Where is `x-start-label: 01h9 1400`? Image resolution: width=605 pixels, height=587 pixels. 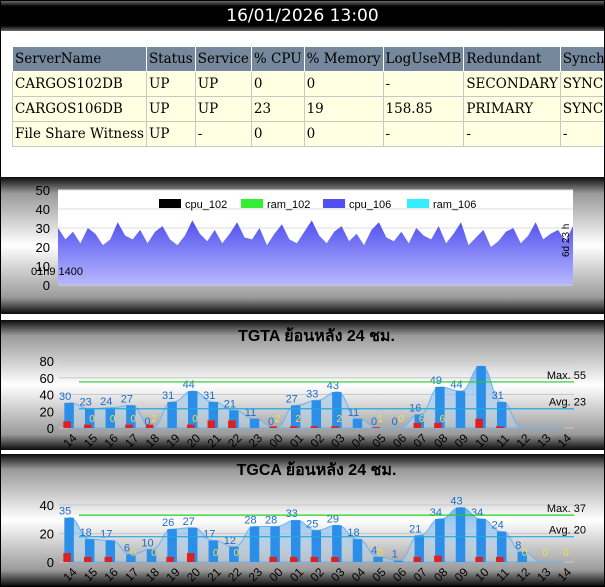 x-start-label: 01h9 1400 is located at coordinates (57, 272).